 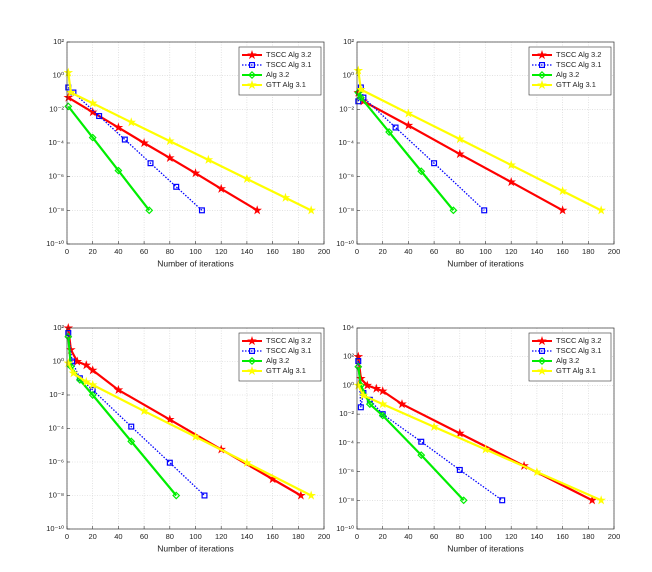 What do you see at coordinates (93, 251) in the screenshot?
I see `x-tick-label: 20` at bounding box center [93, 251].